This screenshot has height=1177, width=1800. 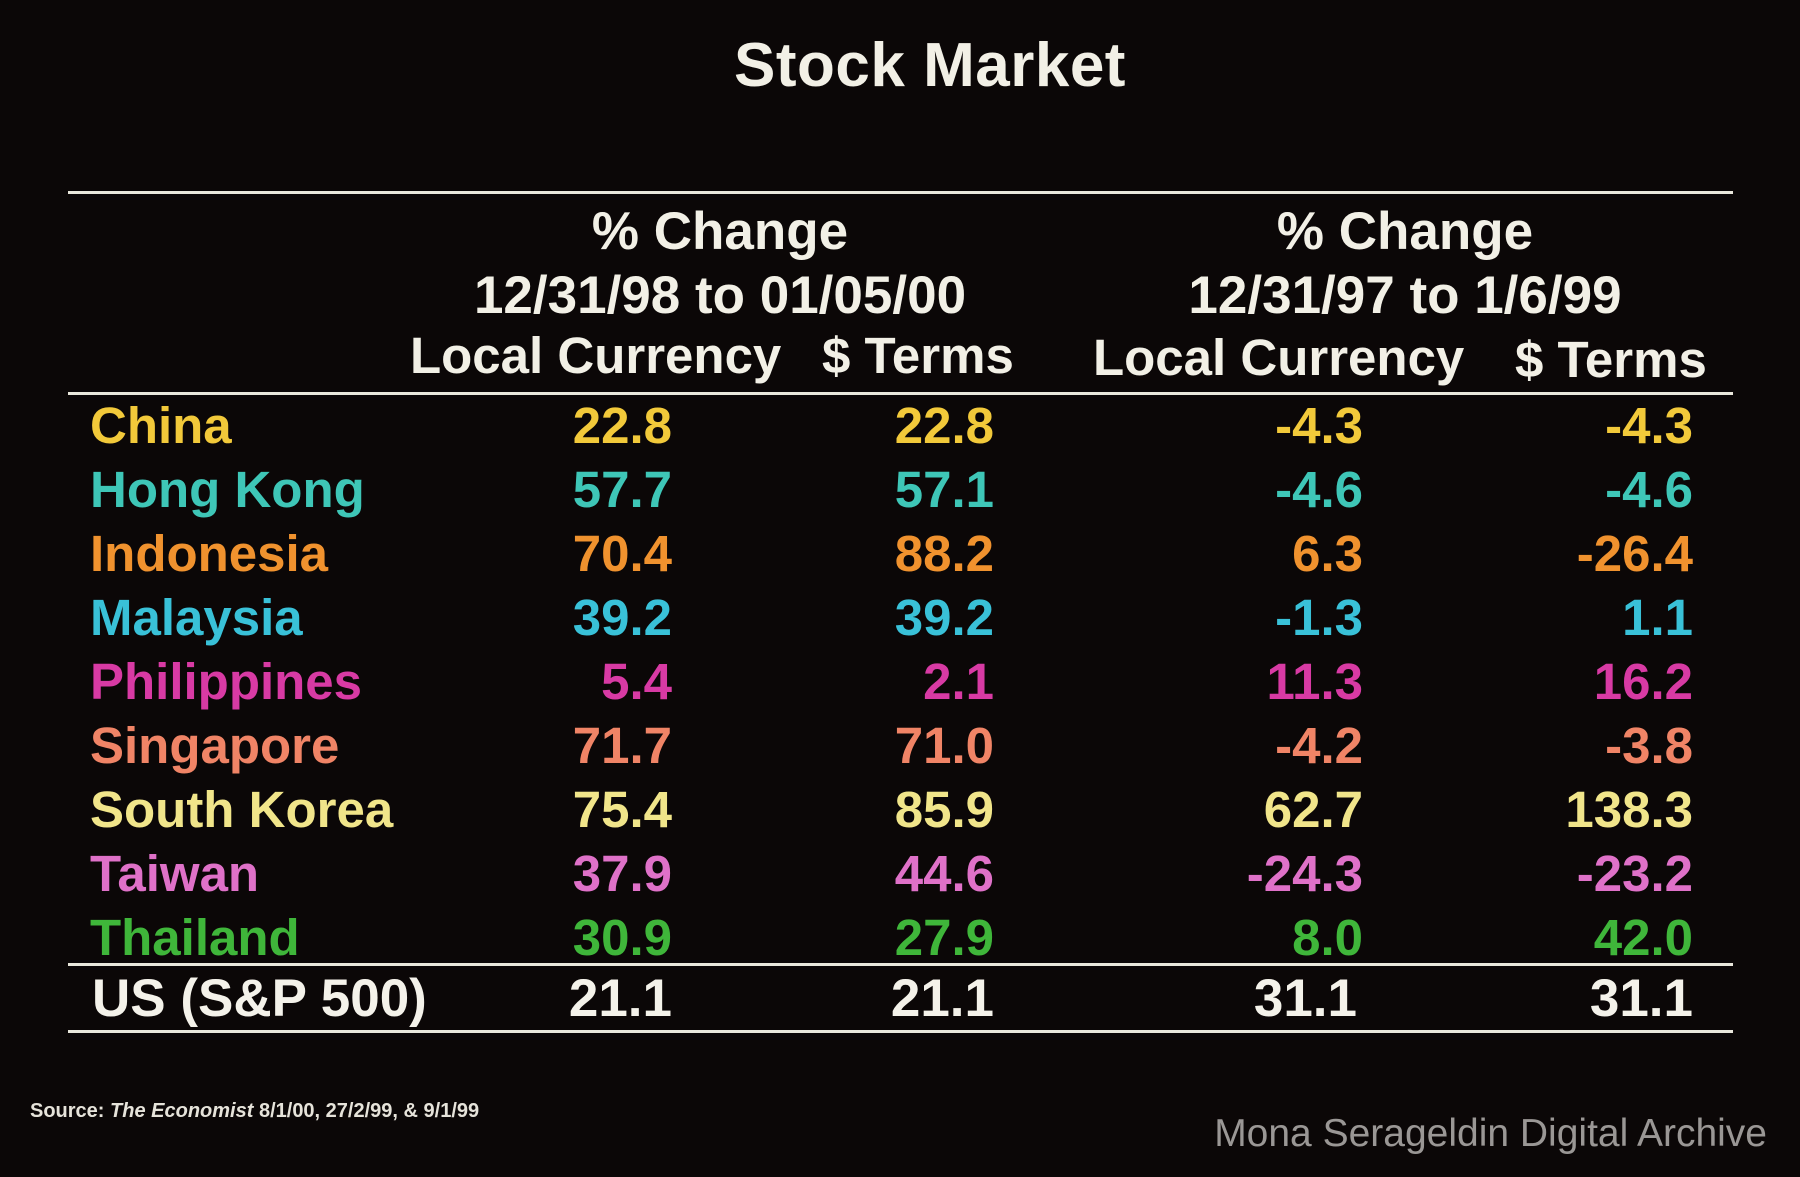 I want to click on cell-dollar-1999: 71.0, so click(x=944, y=745).